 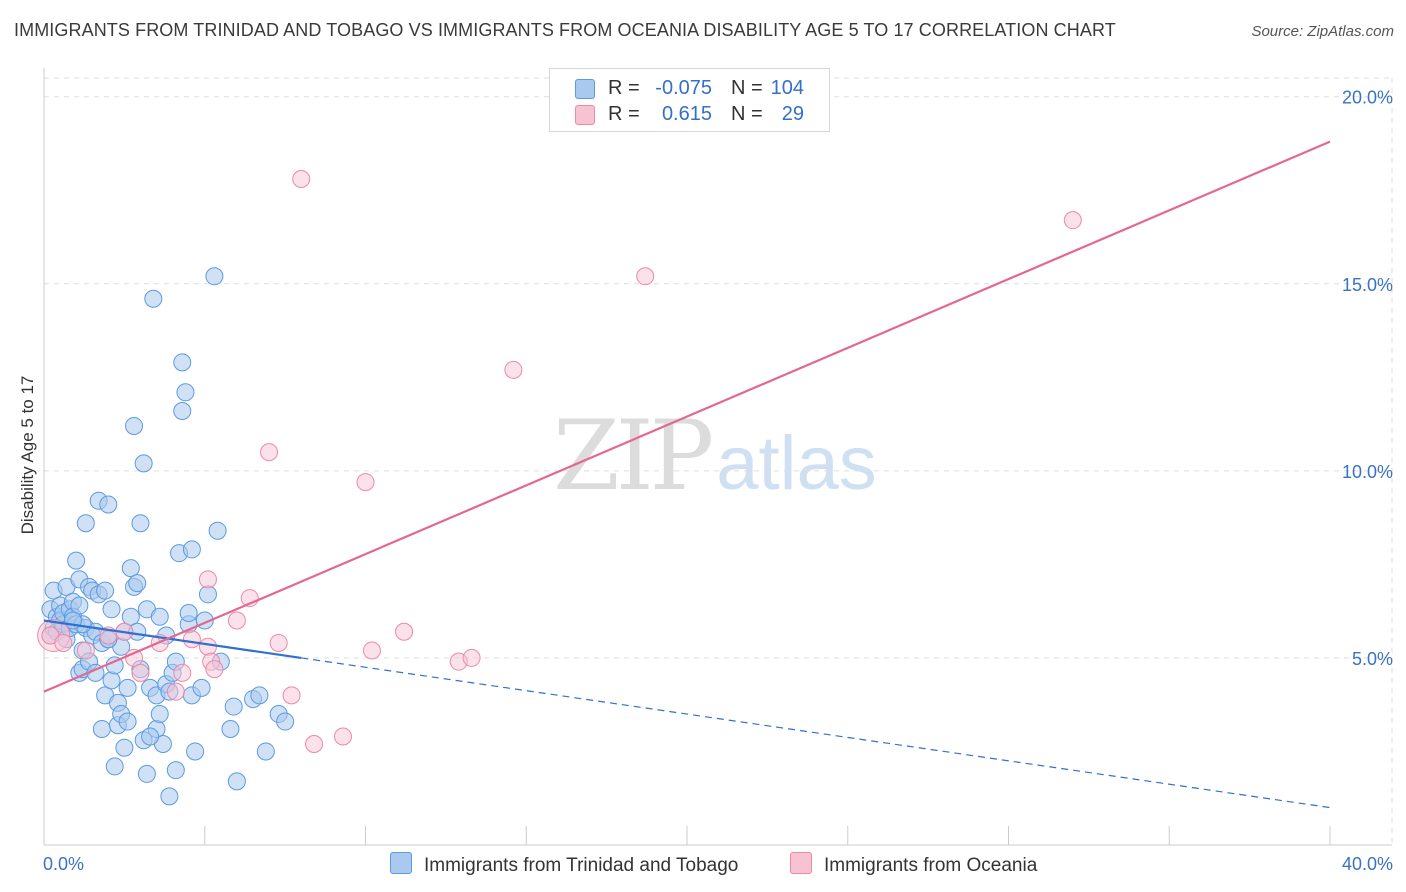 I want to click on watermark: ZIPatlas, so click(x=715, y=456).